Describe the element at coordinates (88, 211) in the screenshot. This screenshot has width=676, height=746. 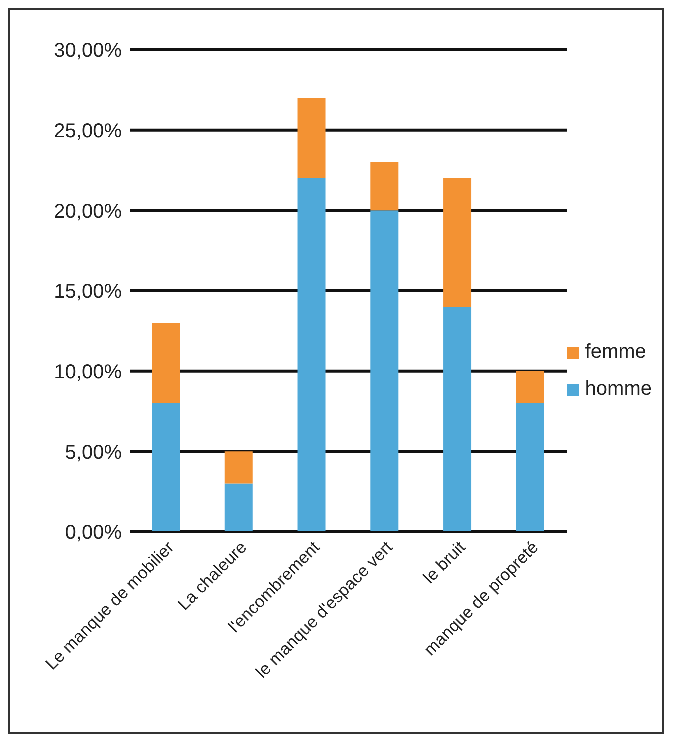
I see `y-tick-label: 20,00%` at that location.